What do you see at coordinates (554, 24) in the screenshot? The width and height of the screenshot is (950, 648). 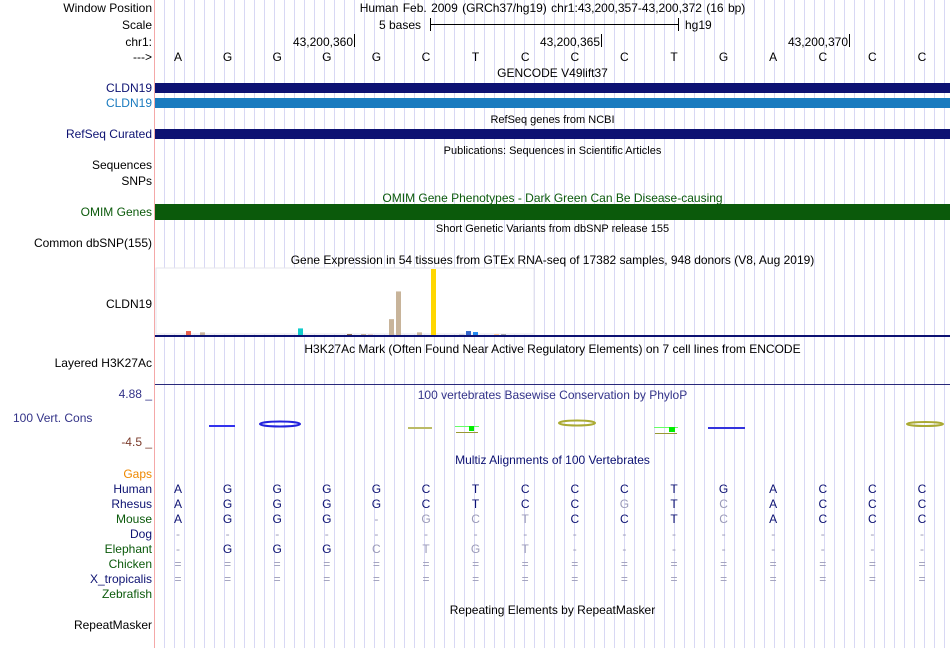 I see `scale-bar` at bounding box center [554, 24].